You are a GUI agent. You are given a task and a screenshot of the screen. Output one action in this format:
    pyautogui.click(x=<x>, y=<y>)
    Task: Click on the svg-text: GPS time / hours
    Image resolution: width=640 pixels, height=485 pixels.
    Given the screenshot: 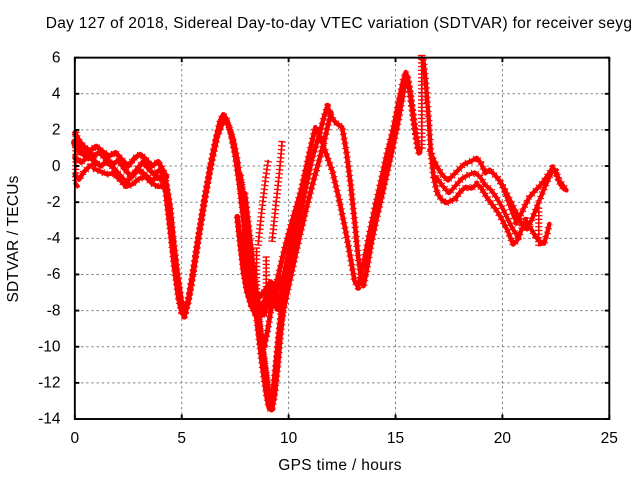 What is the action you would take?
    pyautogui.click(x=340, y=465)
    